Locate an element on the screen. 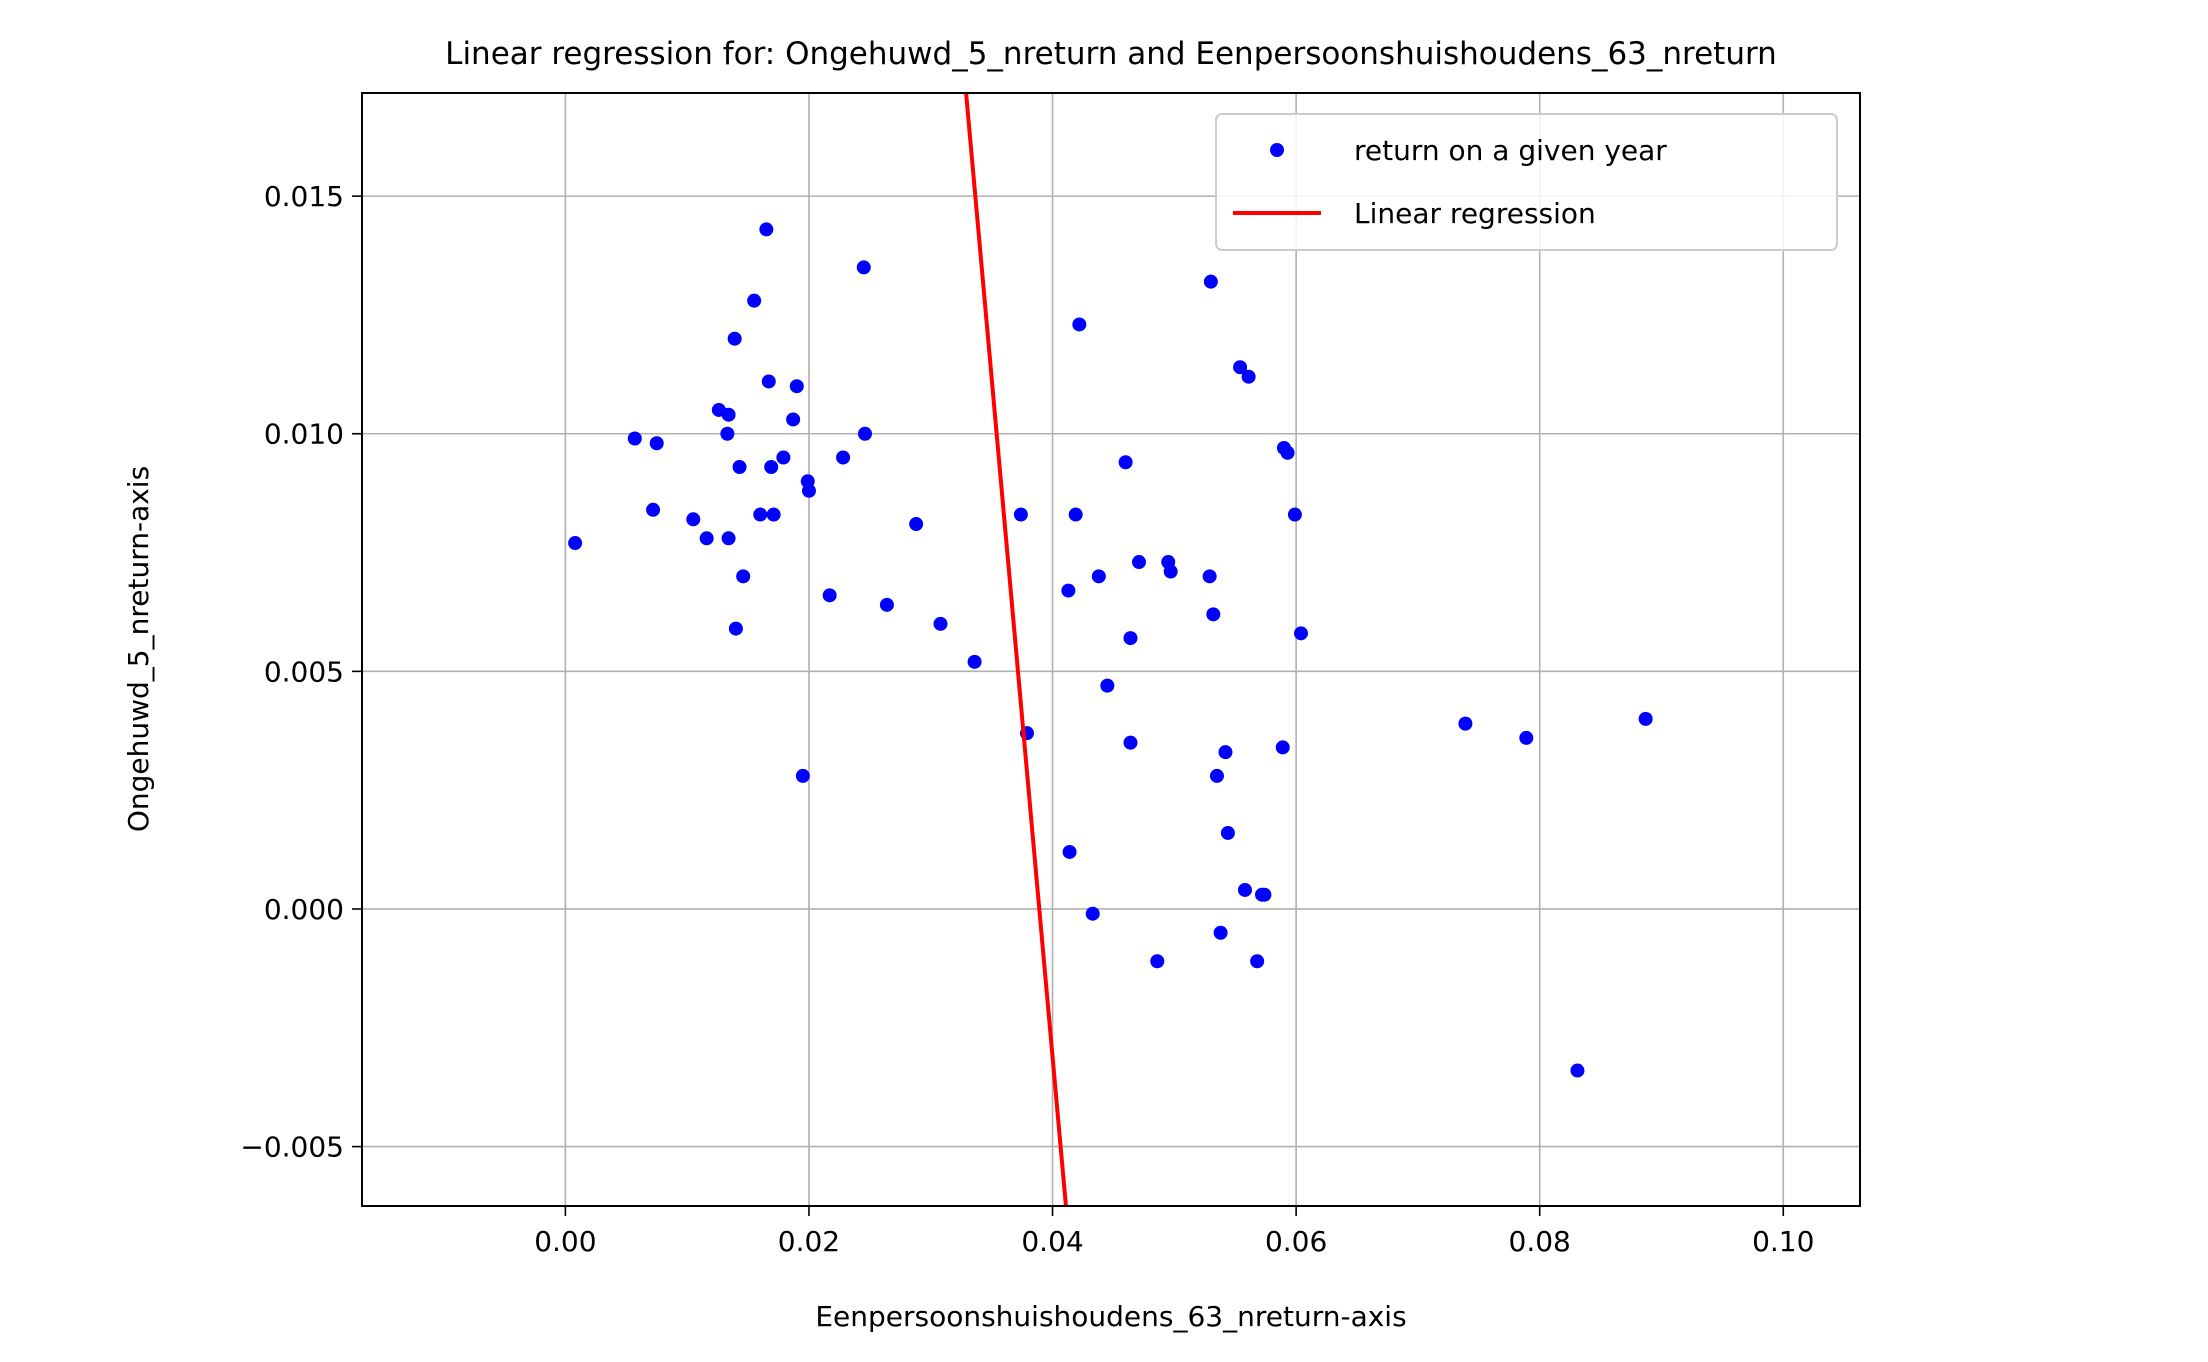 The width and height of the screenshot is (2208, 1362). x-tick-label: 0.06 is located at coordinates (1296, 1241).